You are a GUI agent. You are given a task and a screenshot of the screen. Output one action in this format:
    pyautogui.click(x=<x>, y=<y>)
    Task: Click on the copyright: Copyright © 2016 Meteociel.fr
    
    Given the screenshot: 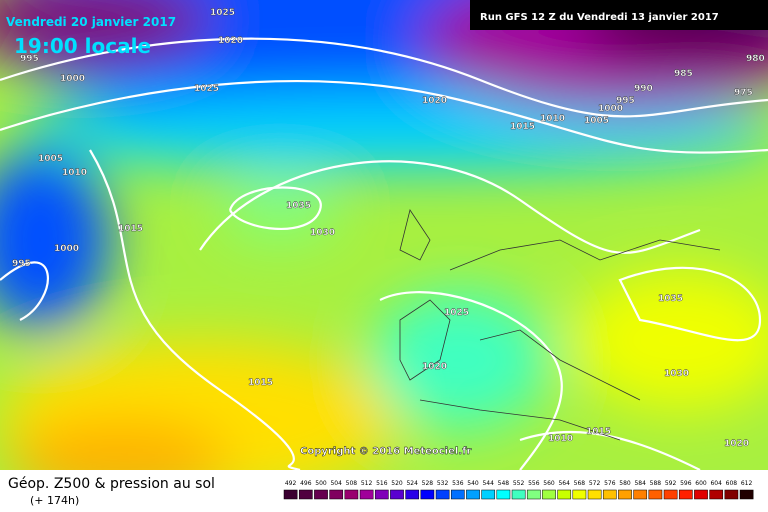 What is the action you would take?
    pyautogui.click(x=385, y=451)
    